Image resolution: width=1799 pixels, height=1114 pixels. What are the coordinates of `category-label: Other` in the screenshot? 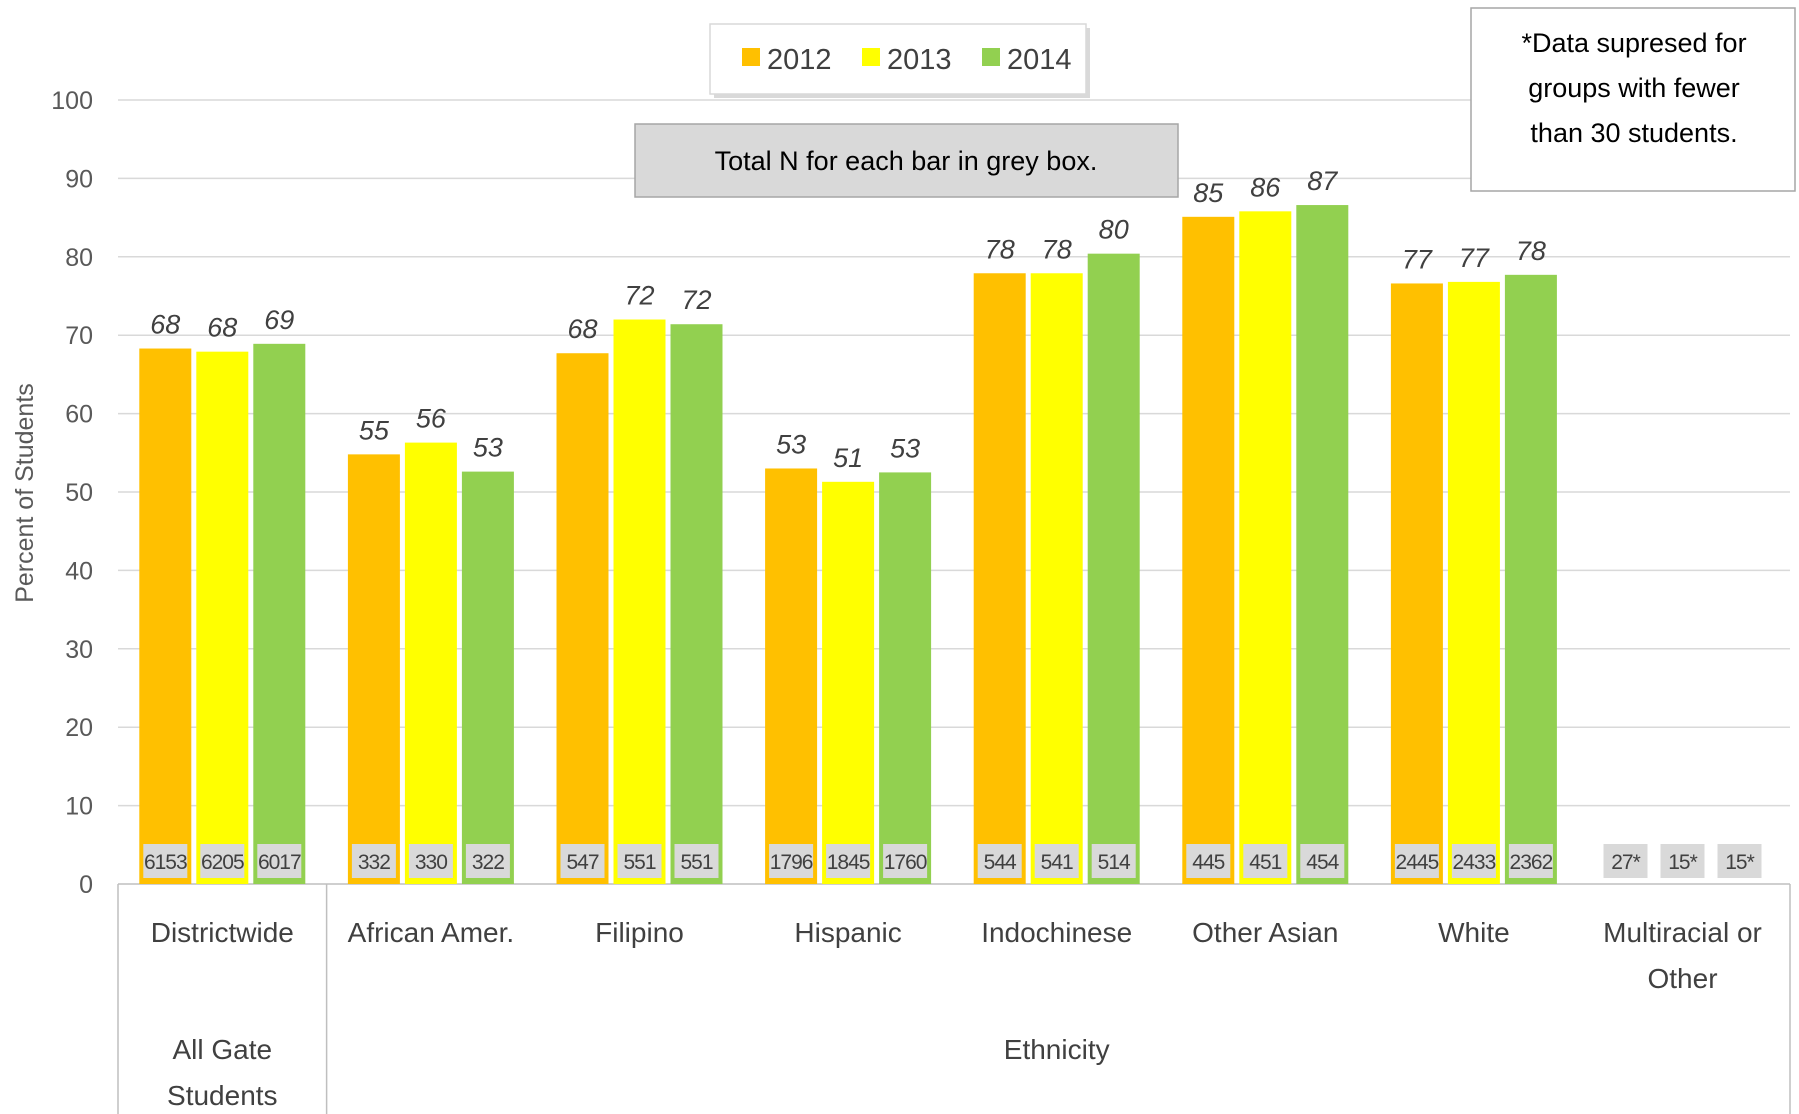 It's located at (1682, 978).